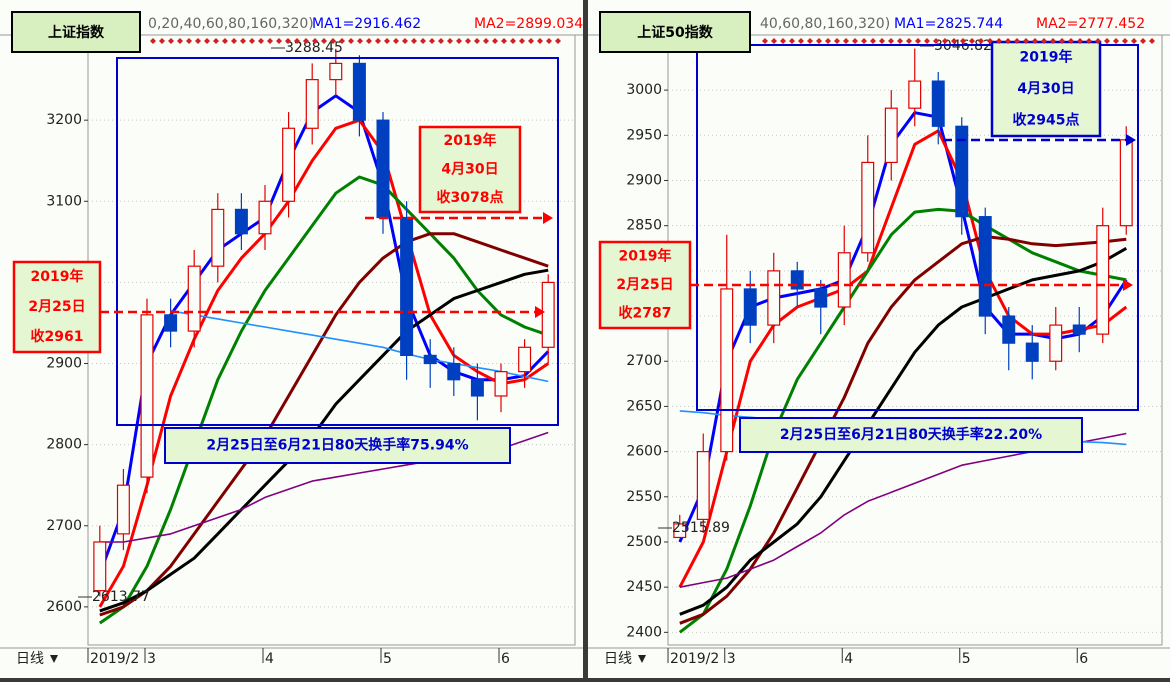 The height and width of the screenshot is (682, 1170). Describe the element at coordinates (644, 632) in the screenshot. I see `y-tick-label: 2400` at that location.